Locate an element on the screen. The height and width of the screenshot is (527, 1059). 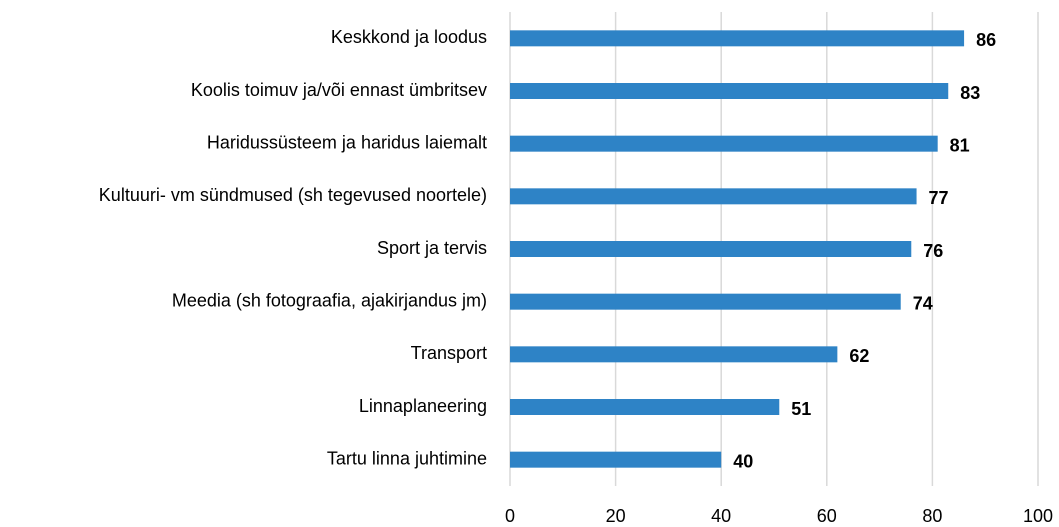
x-tick-label: 100 is located at coordinates (1038, 516).